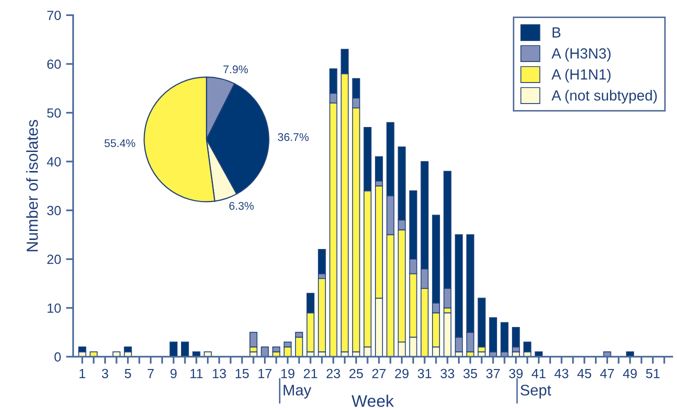  I want to click on y-tick-label: 60, so click(54, 64).